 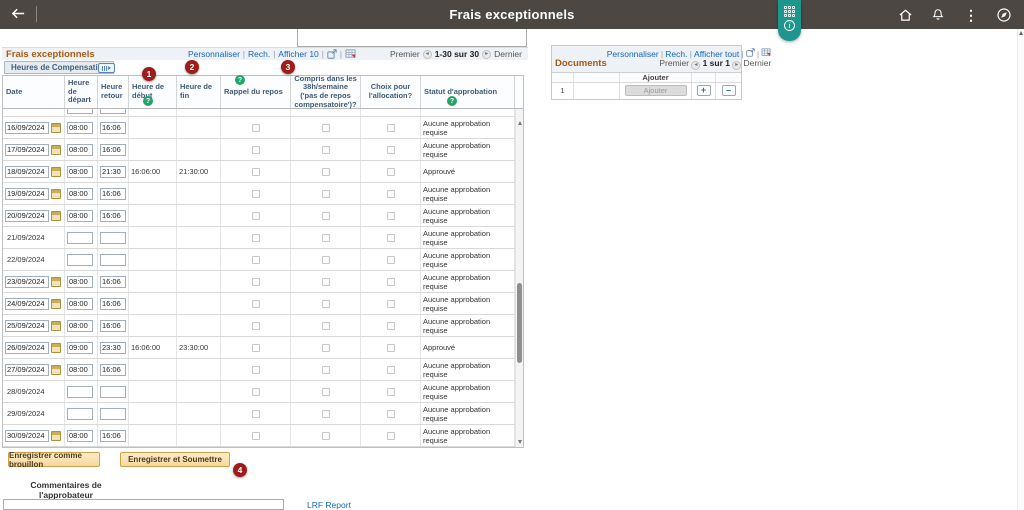 What do you see at coordinates (519, 123) in the screenshot?
I see `scroll-up-icon` at bounding box center [519, 123].